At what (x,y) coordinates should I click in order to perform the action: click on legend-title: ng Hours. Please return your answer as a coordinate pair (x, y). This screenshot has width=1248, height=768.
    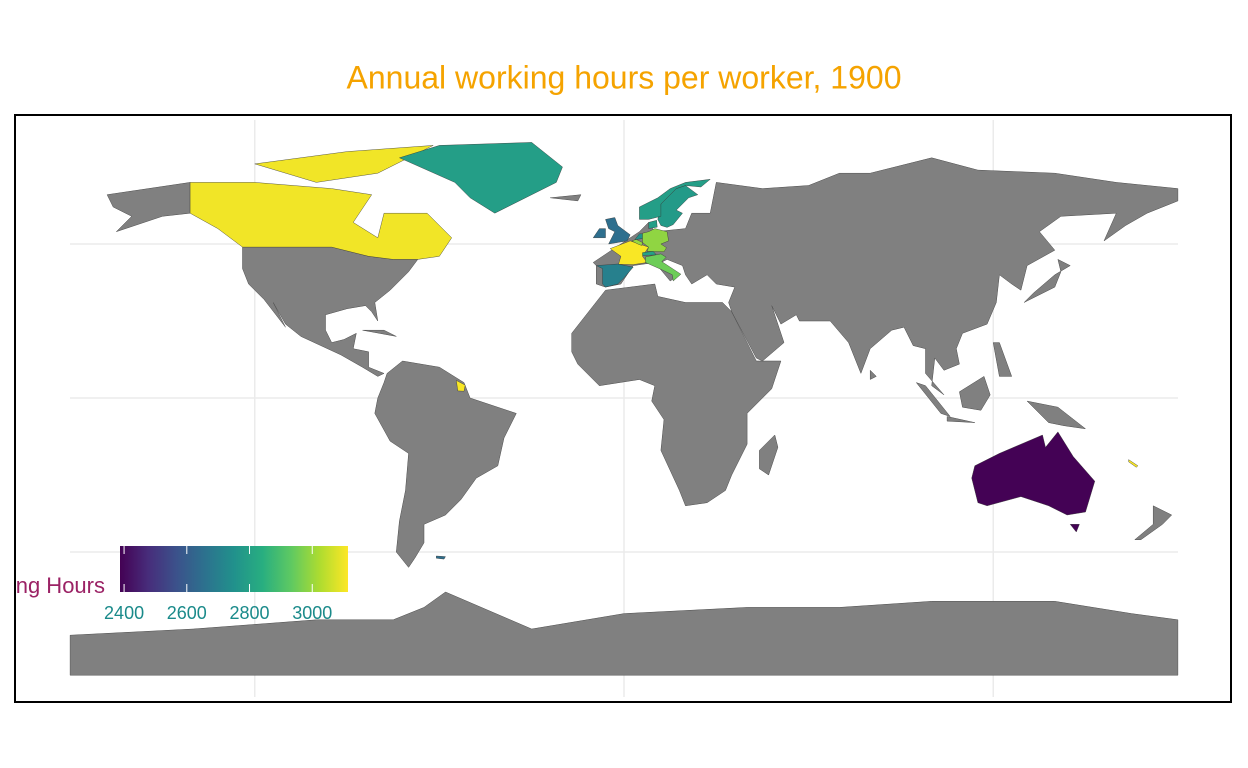
    Looking at the image, I should click on (60, 585).